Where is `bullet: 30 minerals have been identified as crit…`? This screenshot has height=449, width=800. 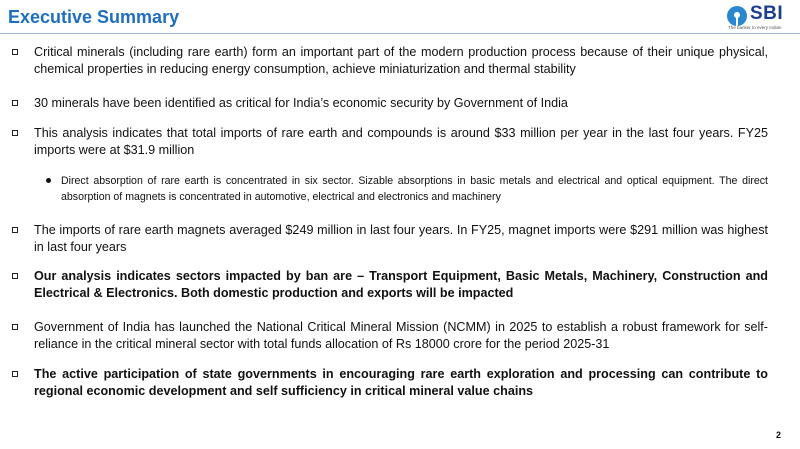 bullet: 30 minerals have been identified as crit… is located at coordinates (390, 103).